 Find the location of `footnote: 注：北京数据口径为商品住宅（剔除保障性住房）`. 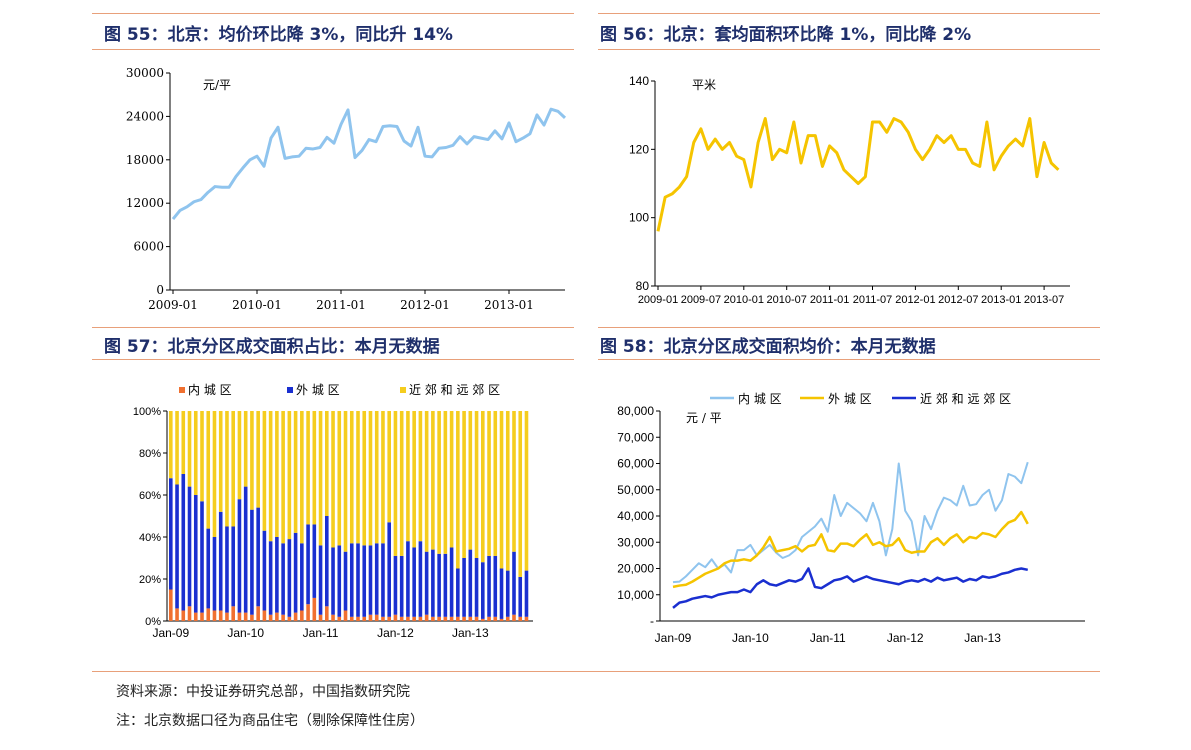

footnote: 注：北京数据口径为商品住宅（剔除保障性住房） is located at coordinates (270, 721).